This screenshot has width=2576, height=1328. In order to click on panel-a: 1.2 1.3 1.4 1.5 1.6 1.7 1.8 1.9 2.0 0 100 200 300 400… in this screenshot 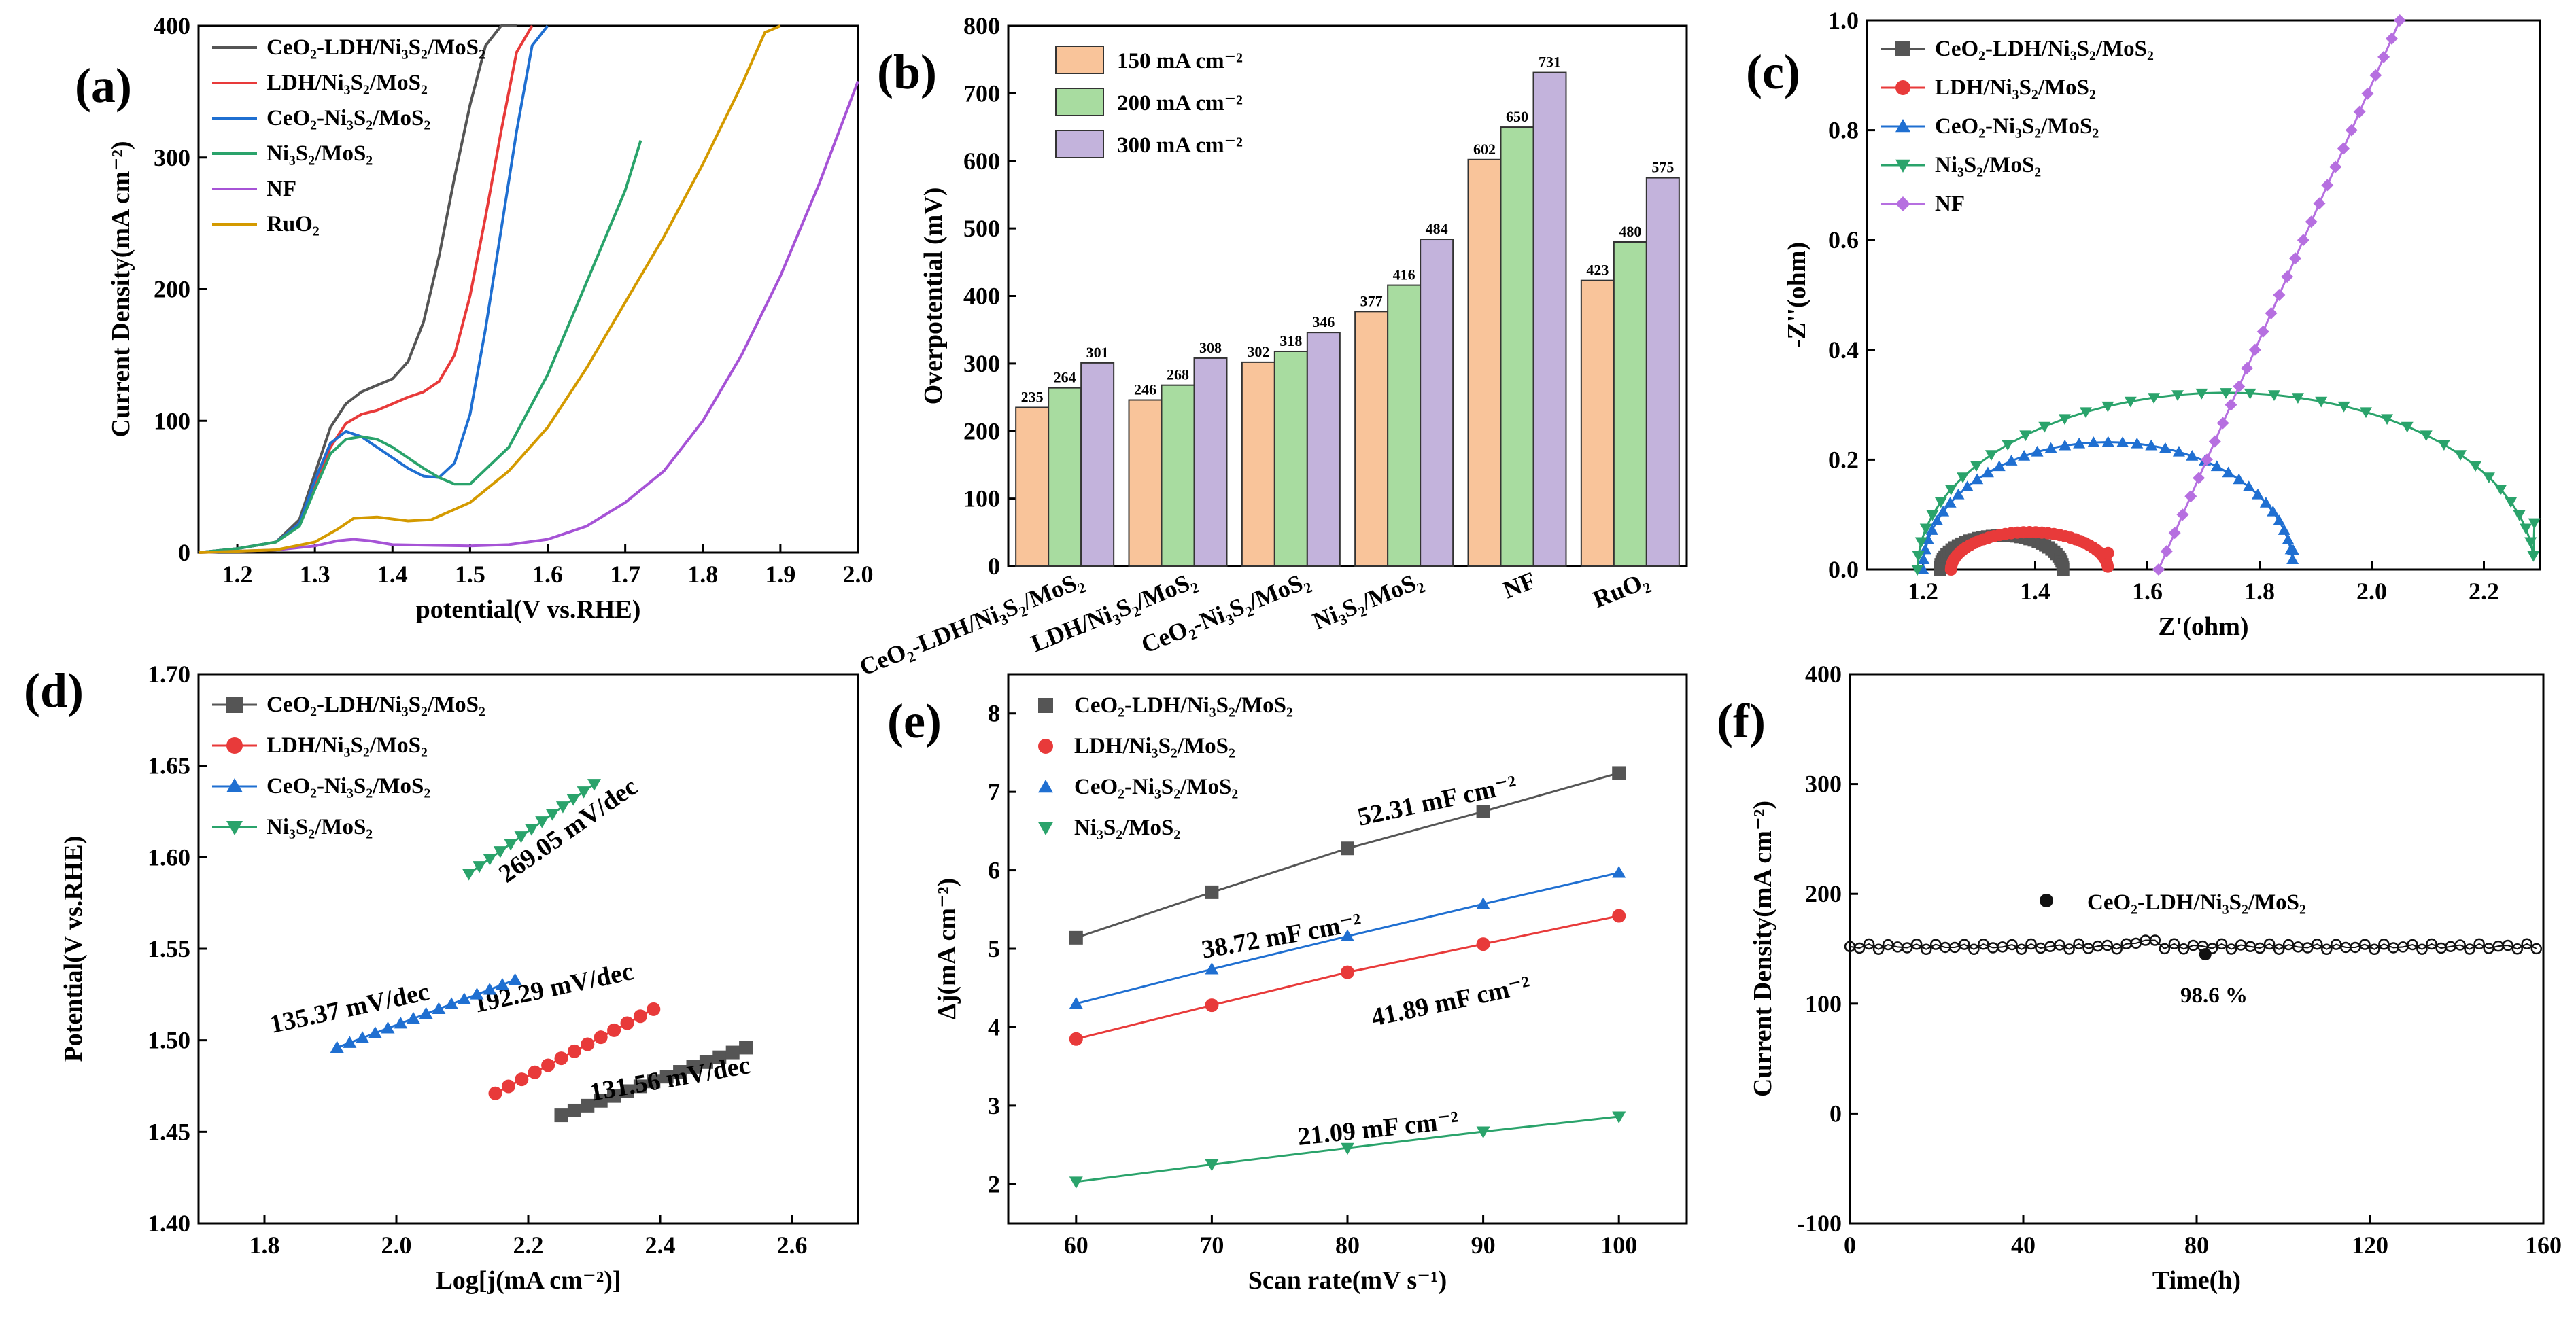, I will do `click(474, 318)`.